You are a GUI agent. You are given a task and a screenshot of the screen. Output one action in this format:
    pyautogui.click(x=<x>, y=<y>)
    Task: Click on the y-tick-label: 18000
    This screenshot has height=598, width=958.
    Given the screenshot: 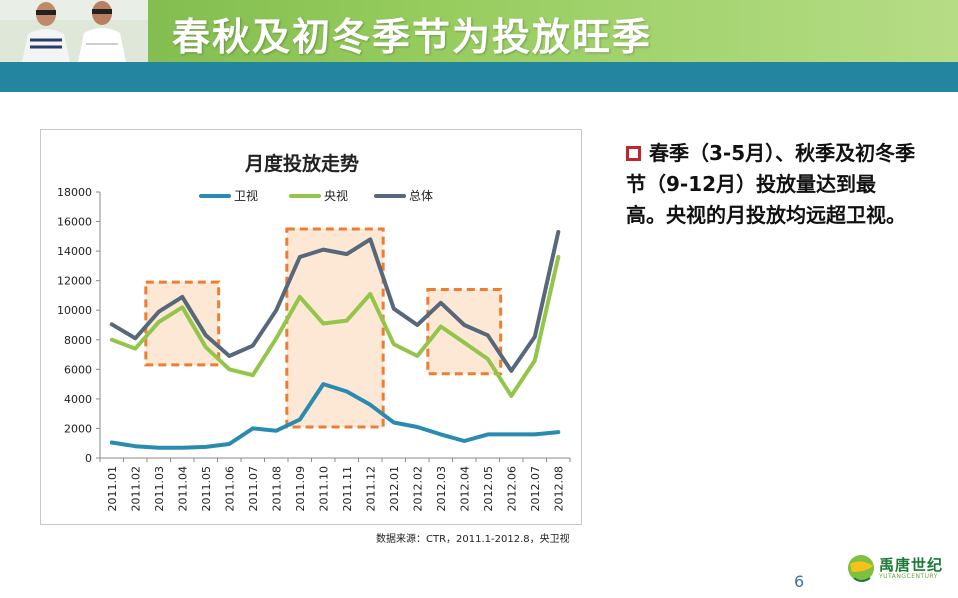 What is the action you would take?
    pyautogui.click(x=74, y=192)
    